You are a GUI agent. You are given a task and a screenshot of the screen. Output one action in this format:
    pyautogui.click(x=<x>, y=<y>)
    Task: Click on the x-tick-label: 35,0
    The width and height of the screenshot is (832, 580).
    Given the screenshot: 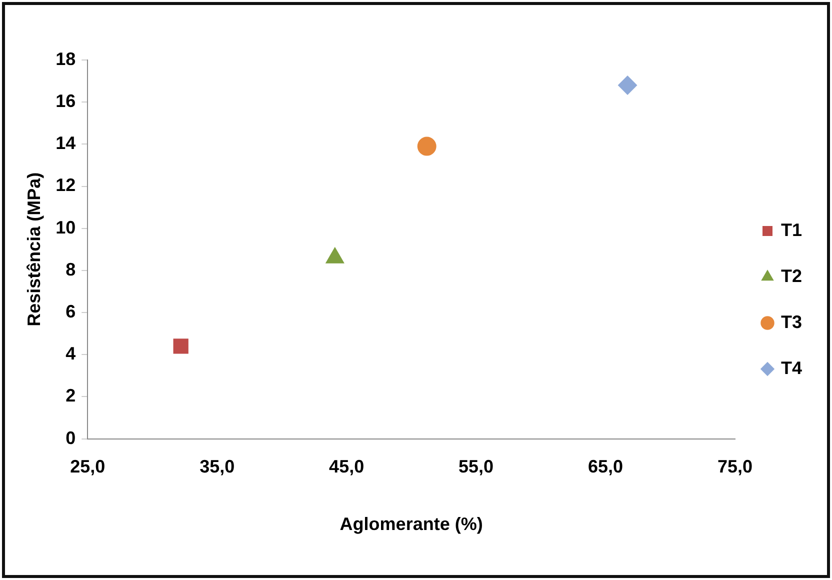 What is the action you would take?
    pyautogui.click(x=217, y=466)
    